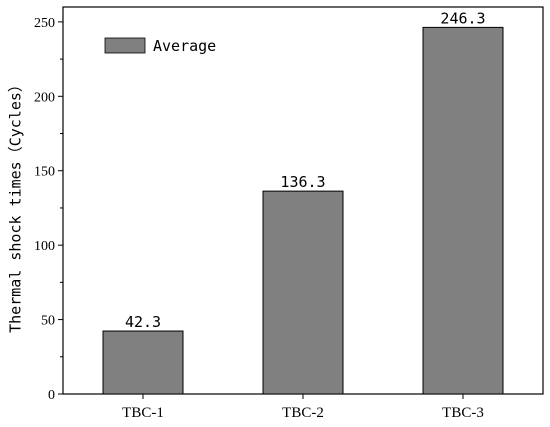 This screenshot has height=427, width=550. I want to click on data-label-tbc-1: 42.3, so click(143, 322).